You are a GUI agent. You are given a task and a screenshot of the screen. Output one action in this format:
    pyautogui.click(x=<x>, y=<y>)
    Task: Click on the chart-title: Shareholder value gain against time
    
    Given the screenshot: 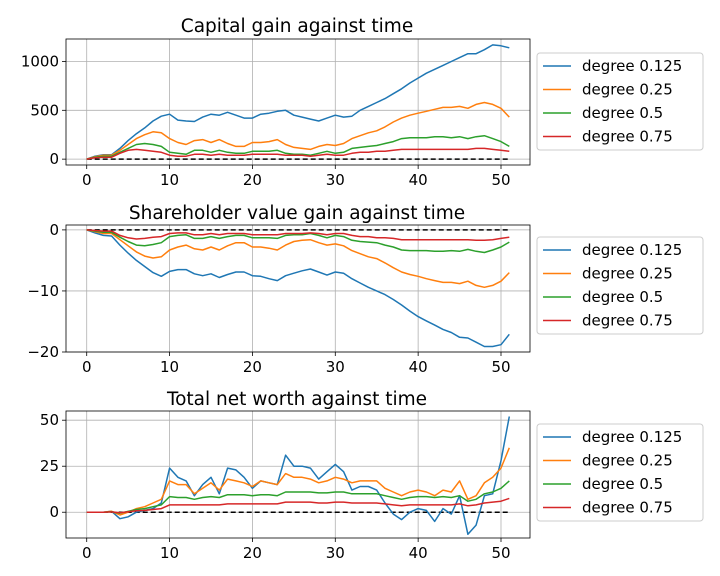 What is the action you would take?
    pyautogui.click(x=297, y=213)
    